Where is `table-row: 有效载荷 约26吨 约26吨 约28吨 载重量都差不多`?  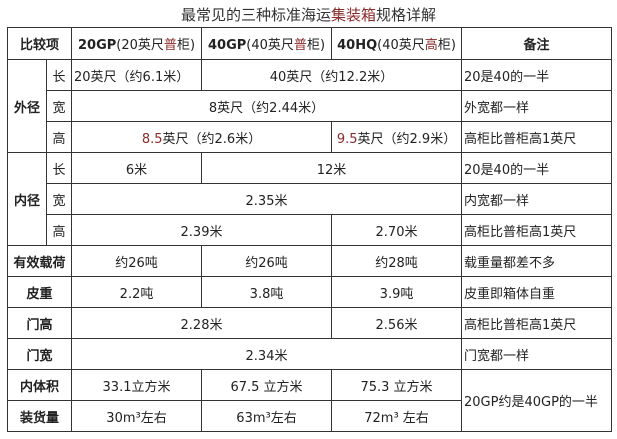
table-row: 有效载荷 约26吨 约26吨 约28吨 载重量都差不多 is located at coordinates (309, 261).